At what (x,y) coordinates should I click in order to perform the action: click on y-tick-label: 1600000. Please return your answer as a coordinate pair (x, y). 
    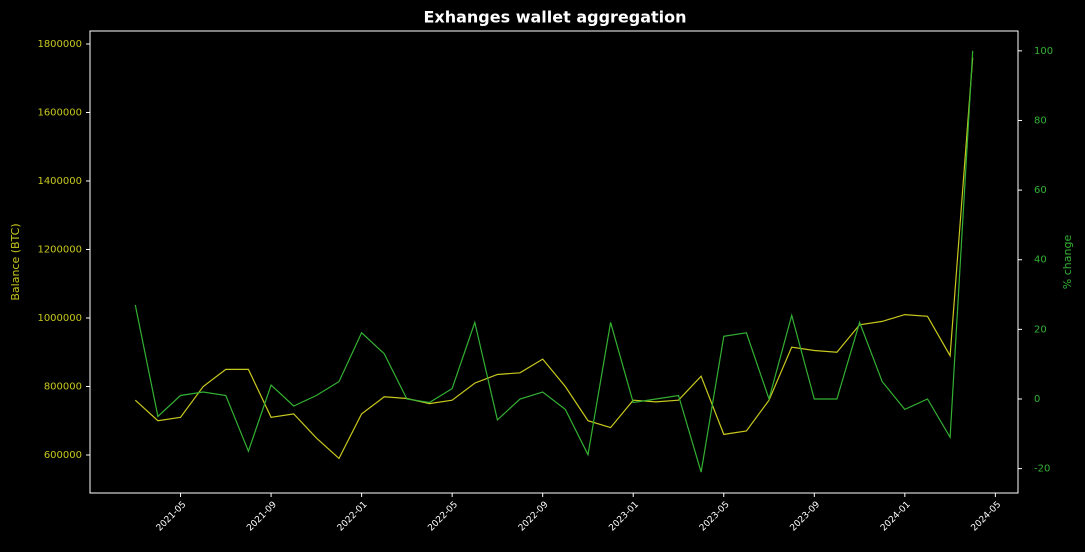
    Looking at the image, I should click on (59, 113).